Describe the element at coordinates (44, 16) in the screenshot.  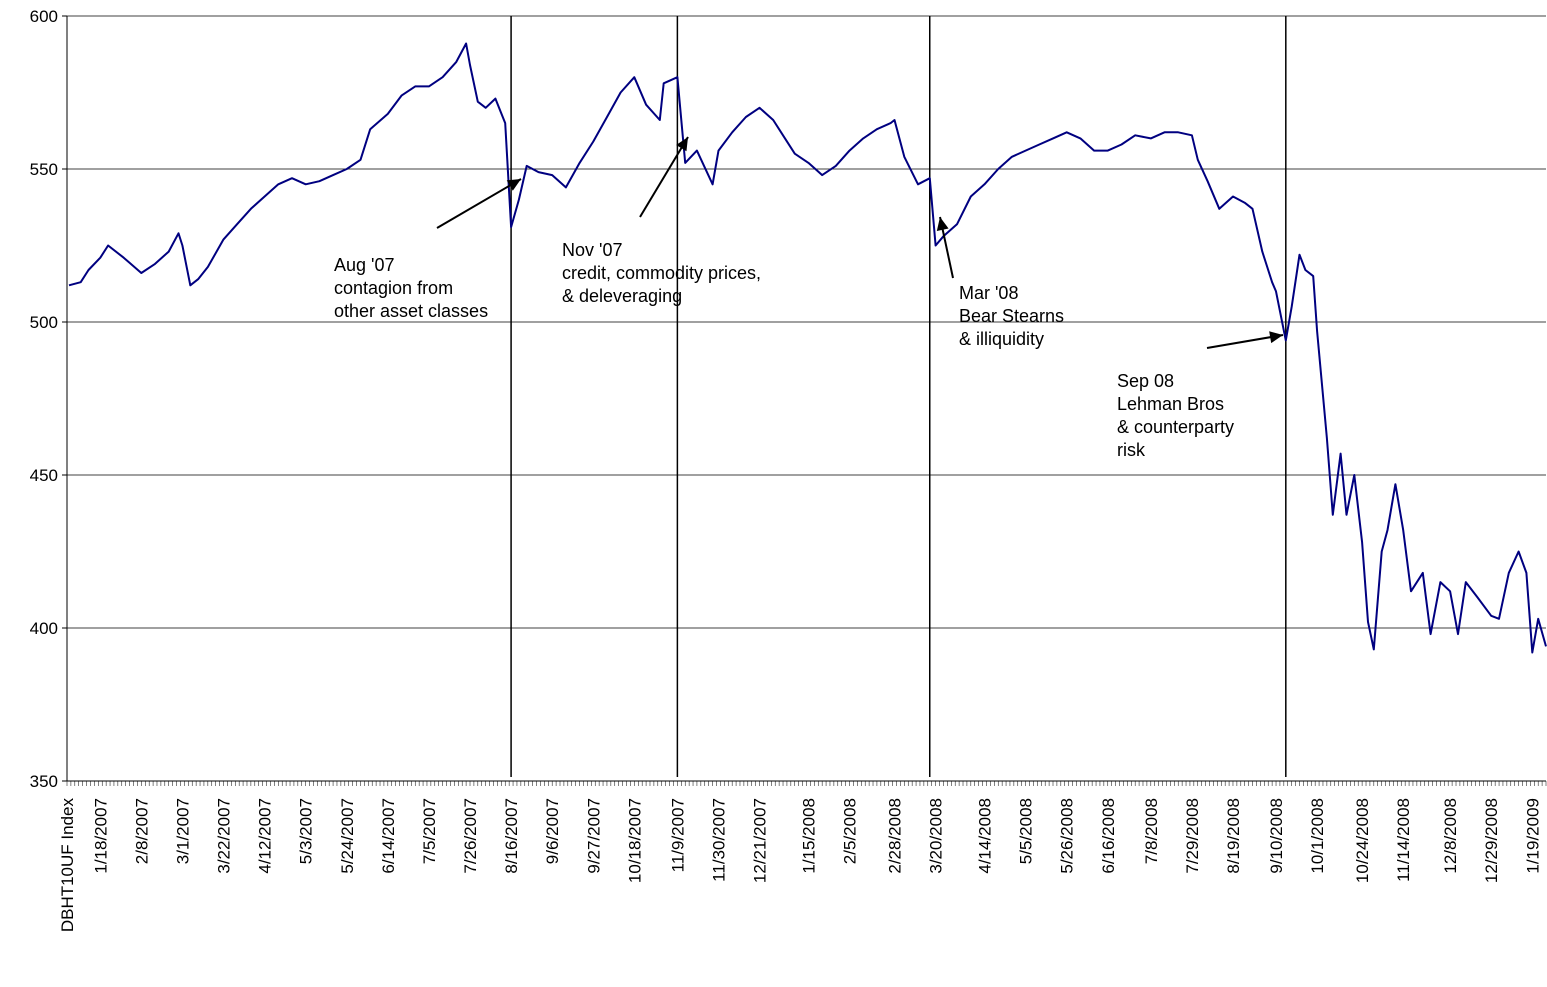
I see `y-tick-label: 600` at that location.